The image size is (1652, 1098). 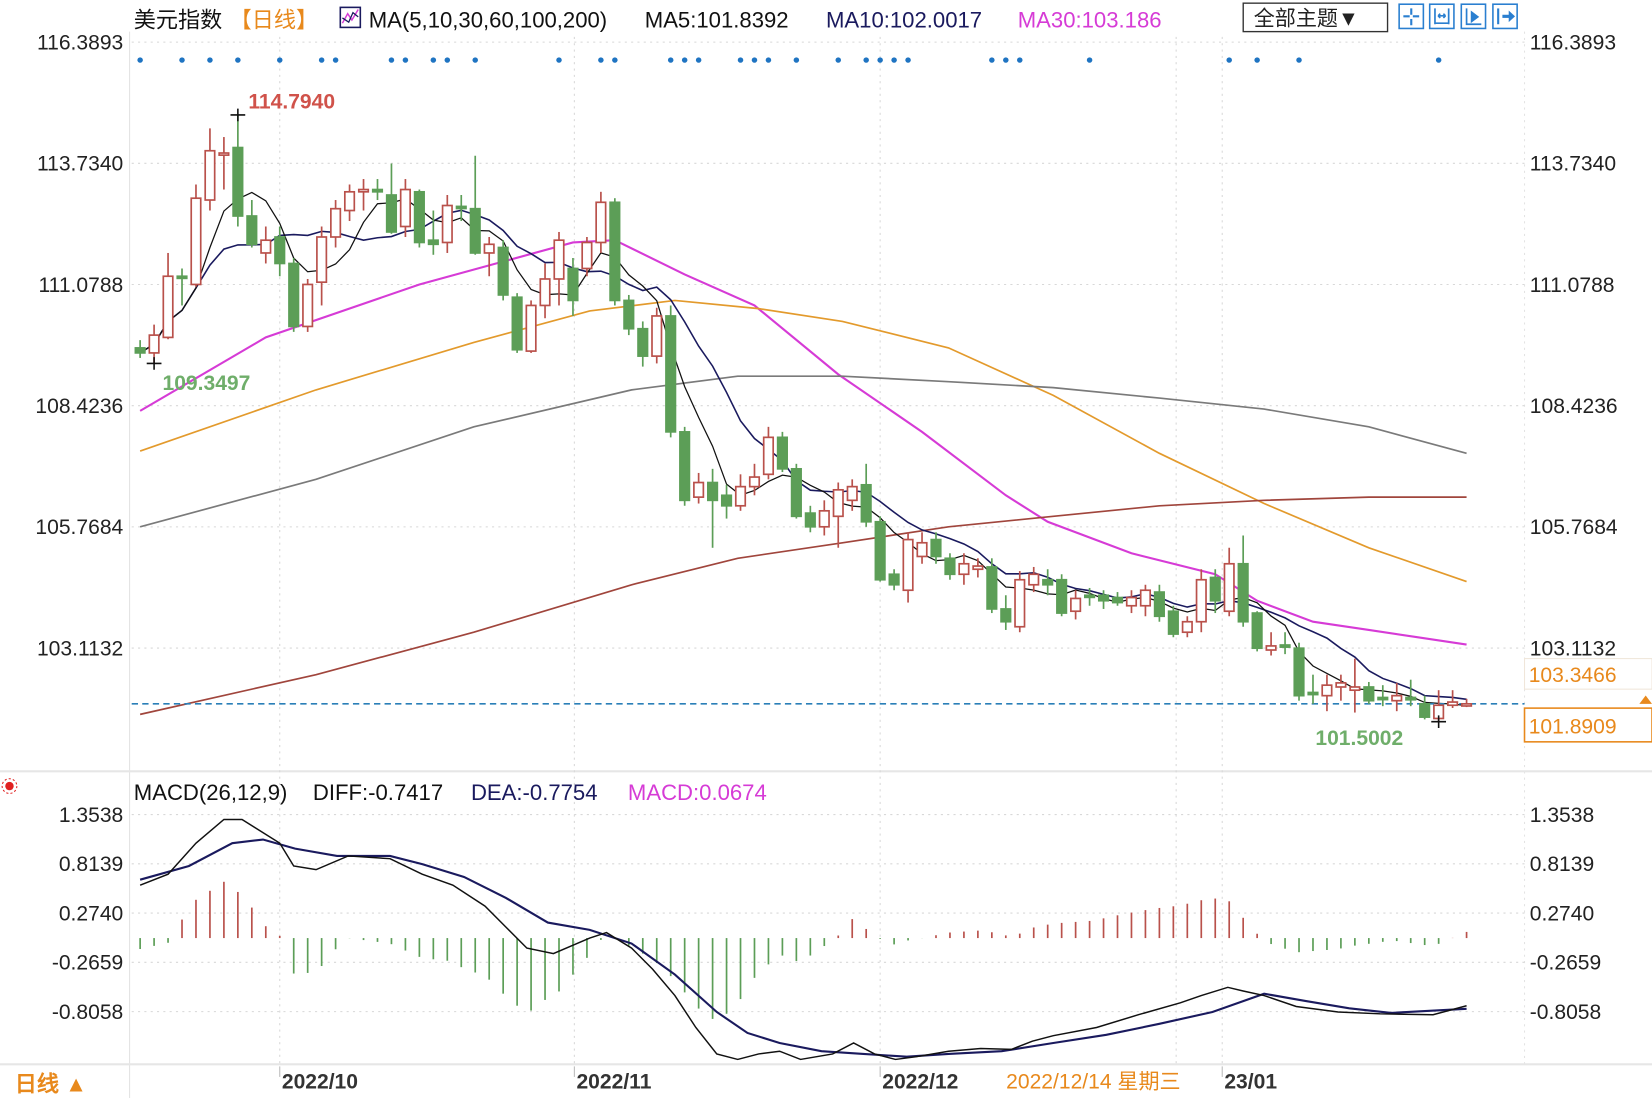 What do you see at coordinates (1574, 406) in the screenshot?
I see `price-axis-label-right: 108.4236` at bounding box center [1574, 406].